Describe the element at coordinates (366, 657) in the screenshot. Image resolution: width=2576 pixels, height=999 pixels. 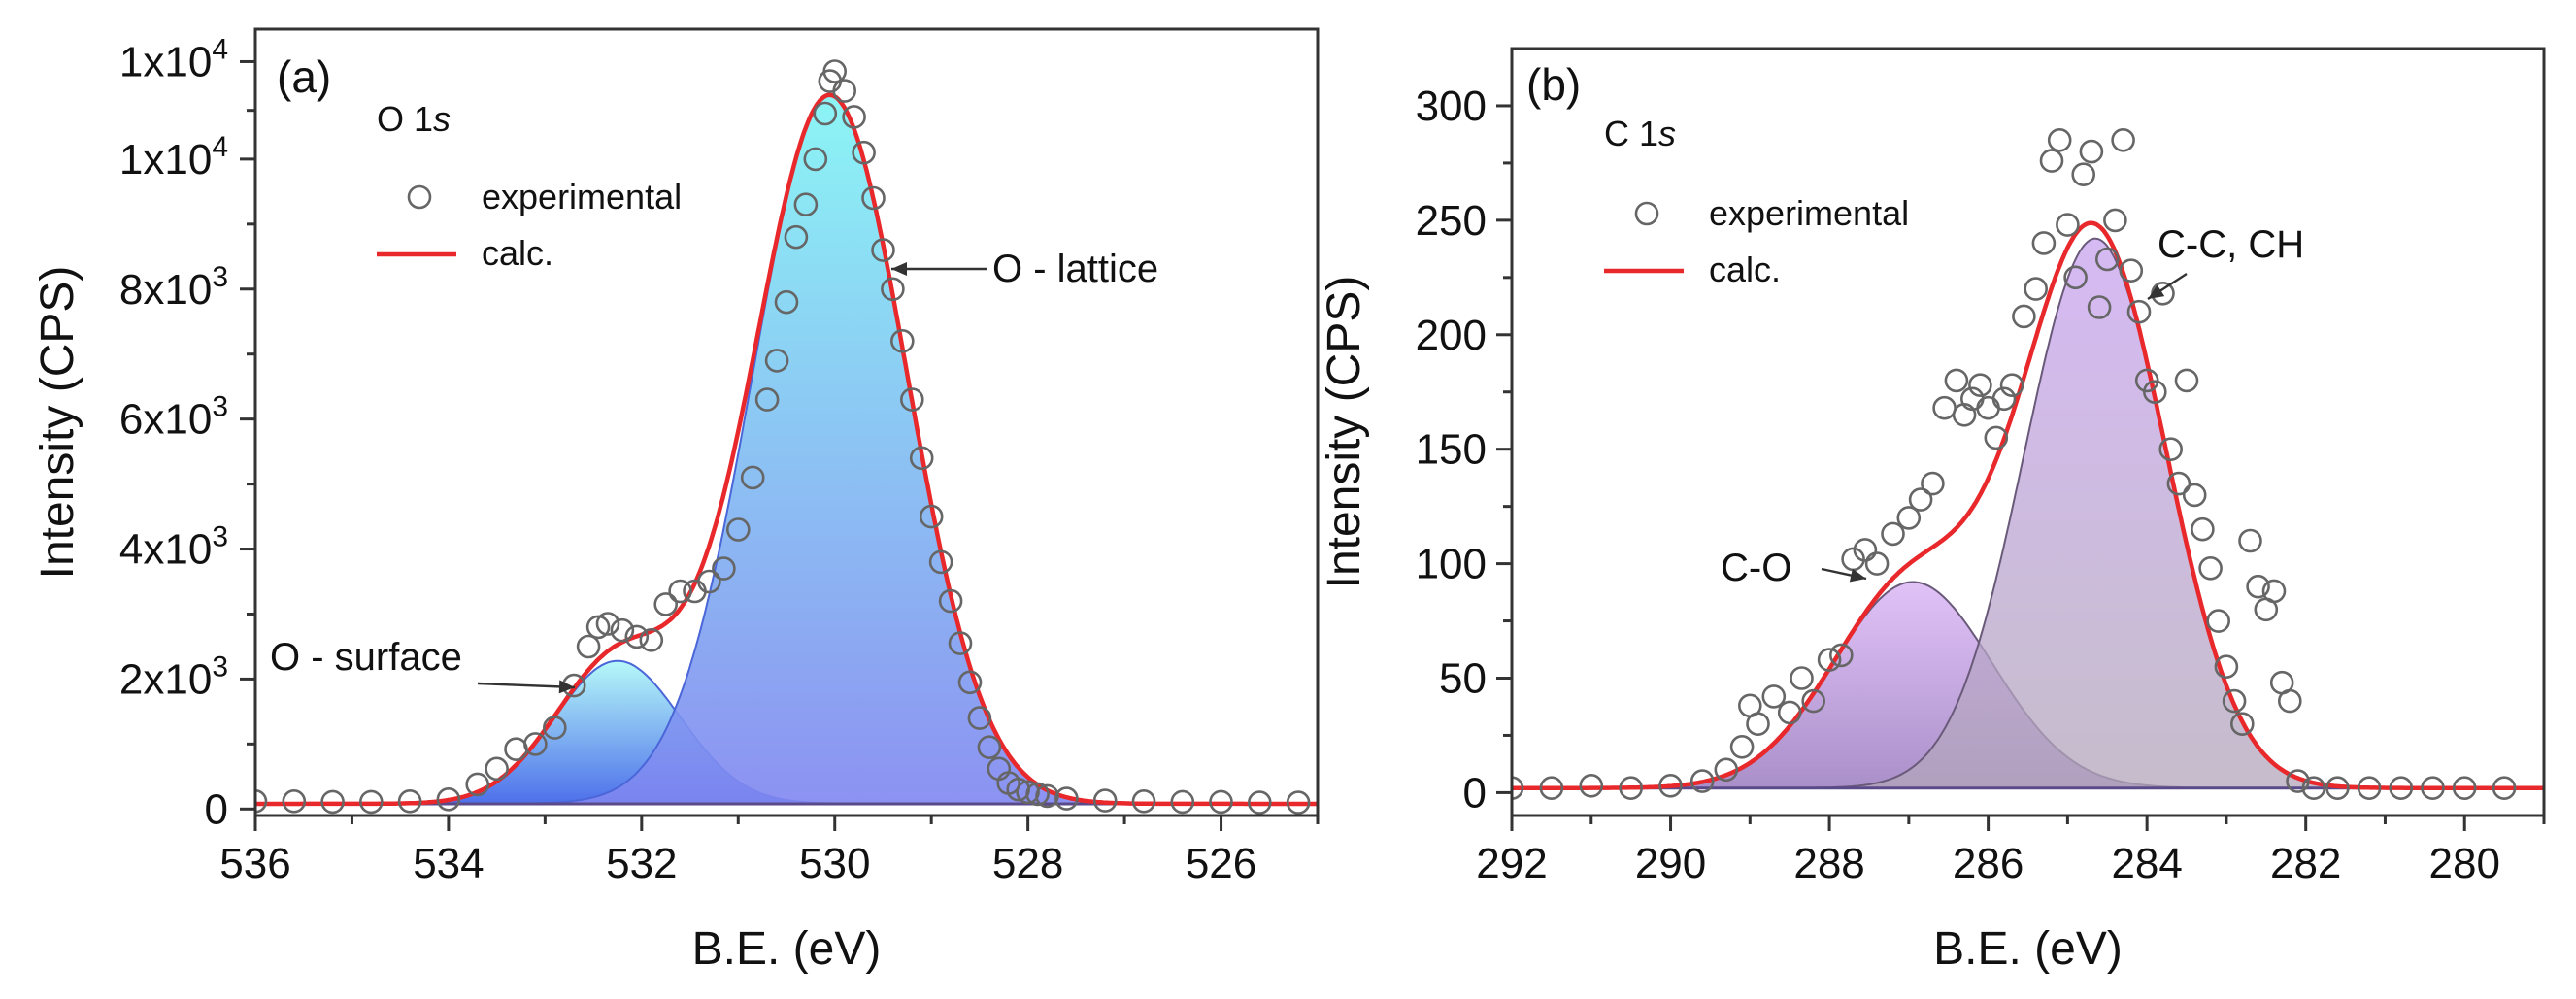
I see `annotation-o-surface: O - surface` at that location.